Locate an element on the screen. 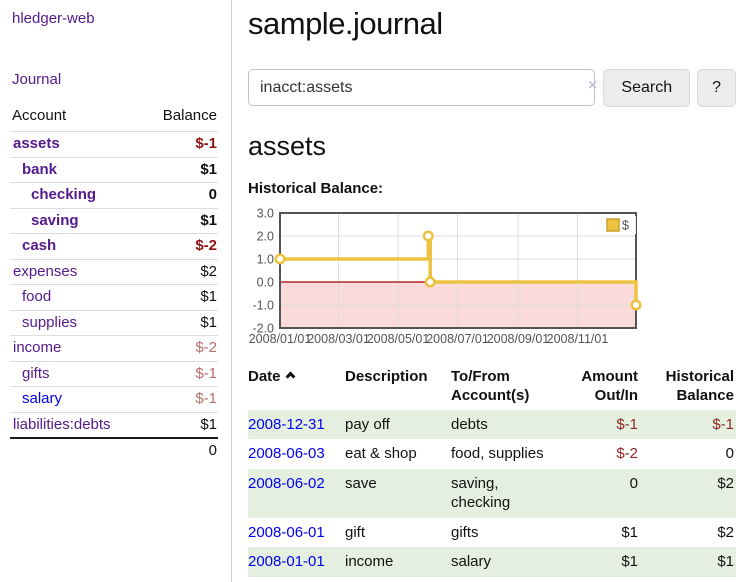  account-row: gifts $-1 is located at coordinates (114, 373).